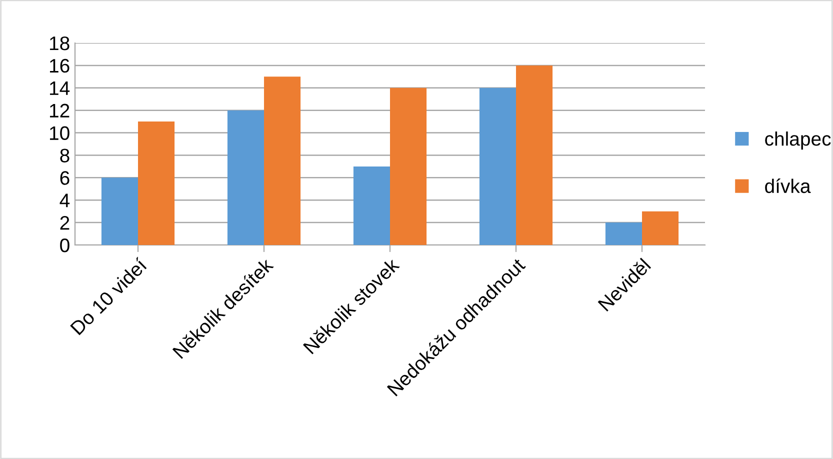 The height and width of the screenshot is (459, 833). What do you see at coordinates (788, 186) in the screenshot?
I see `legend-label: dívka` at bounding box center [788, 186].